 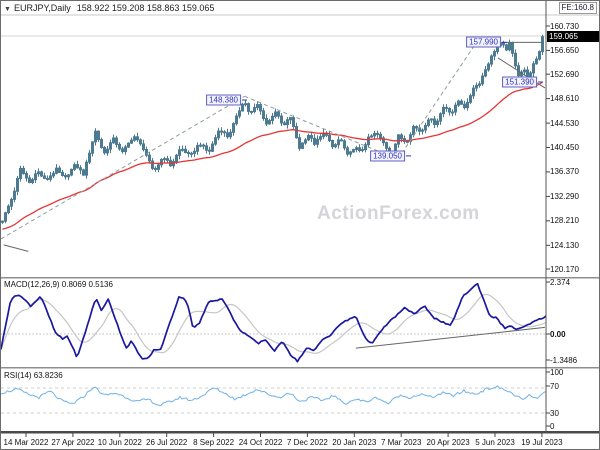 What do you see at coordinates (564, 147) in the screenshot?
I see `price-axis-label: 140.450` at bounding box center [564, 147].